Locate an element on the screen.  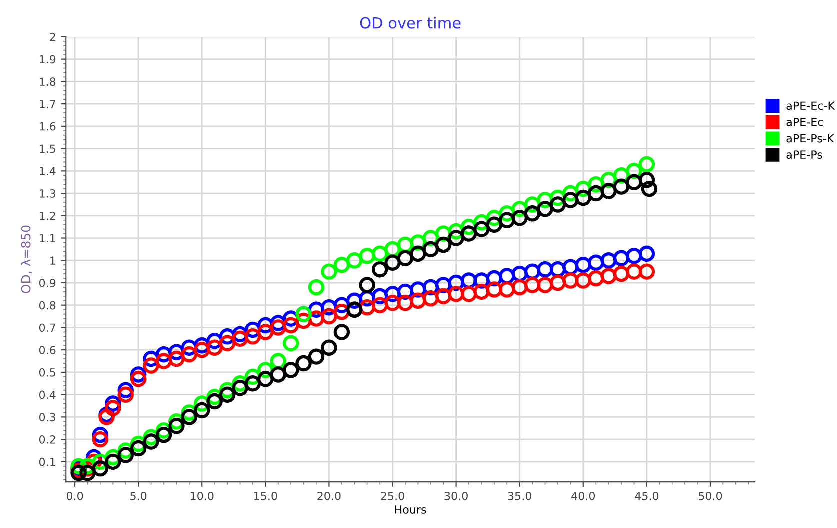
legend-label: aPE-Ec is located at coordinates (805, 122).